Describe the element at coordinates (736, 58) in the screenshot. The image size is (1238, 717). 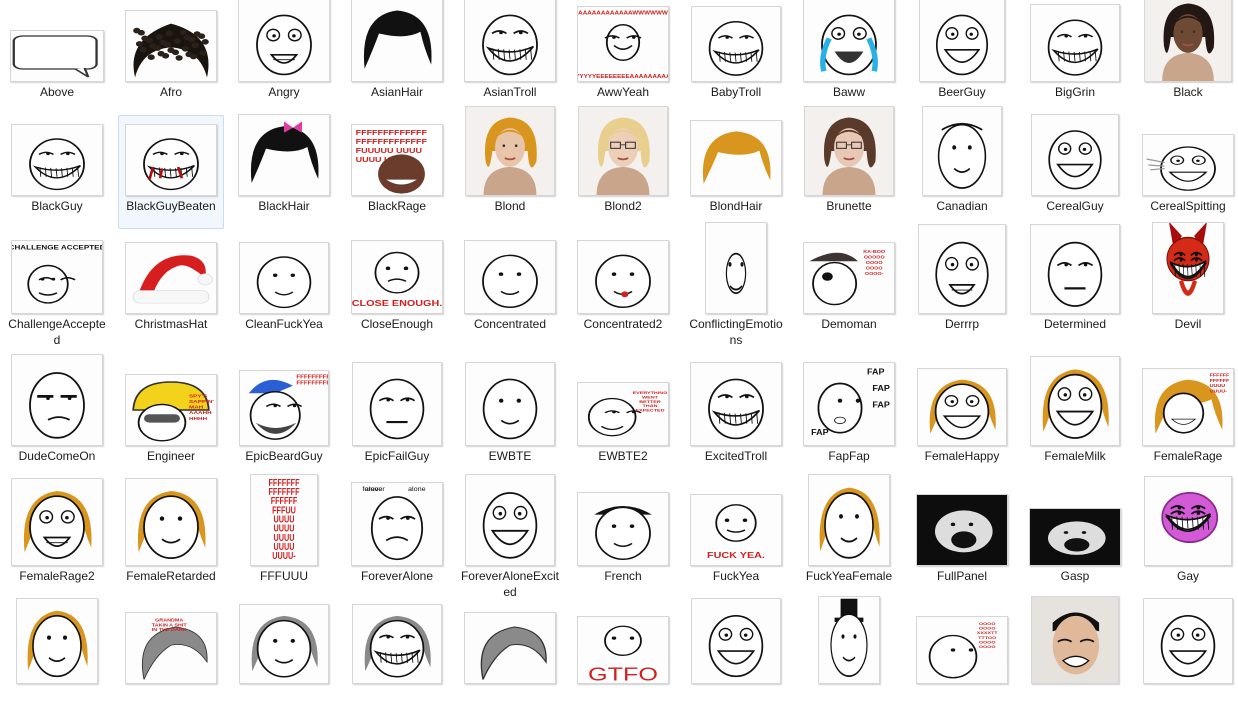
I see `file-item: BabyTroll` at that location.